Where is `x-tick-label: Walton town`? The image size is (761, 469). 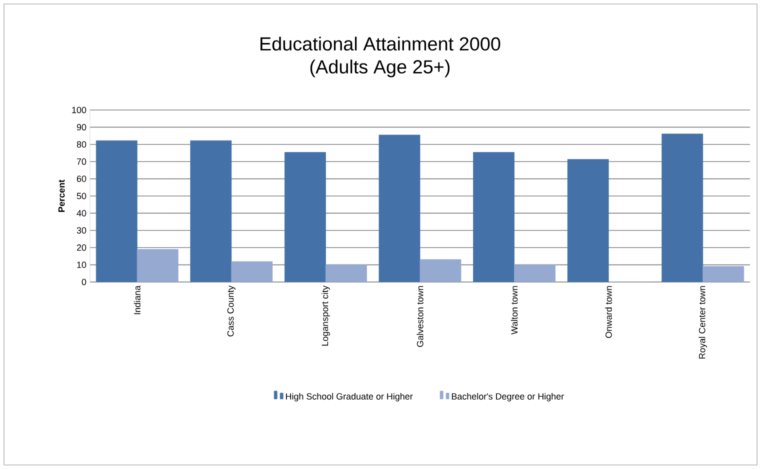
x-tick-label: Walton town is located at coordinates (514, 310).